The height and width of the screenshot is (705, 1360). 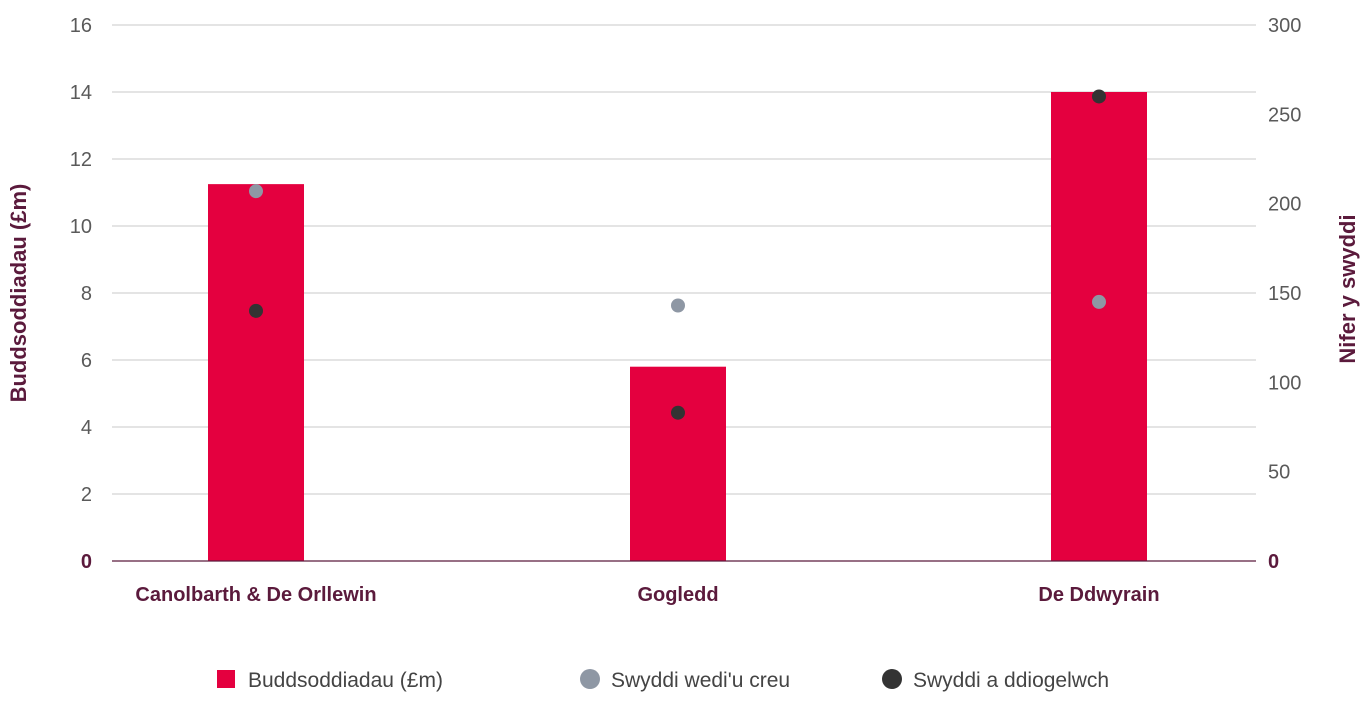 I want to click on legend-label: Buddsoddiadau (£m), so click(x=345, y=680).